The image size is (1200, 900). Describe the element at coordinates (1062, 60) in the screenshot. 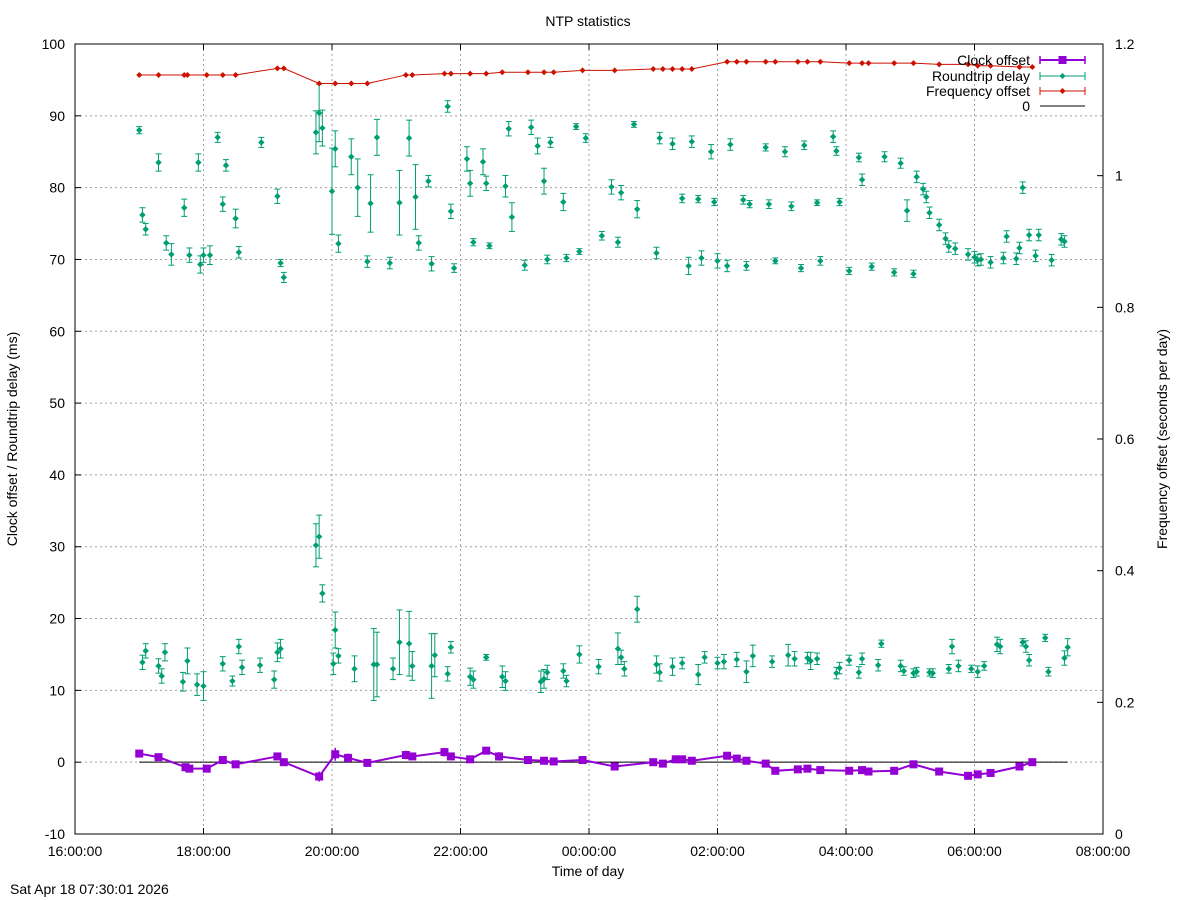

I see `legend-marker-clock-offset` at that location.